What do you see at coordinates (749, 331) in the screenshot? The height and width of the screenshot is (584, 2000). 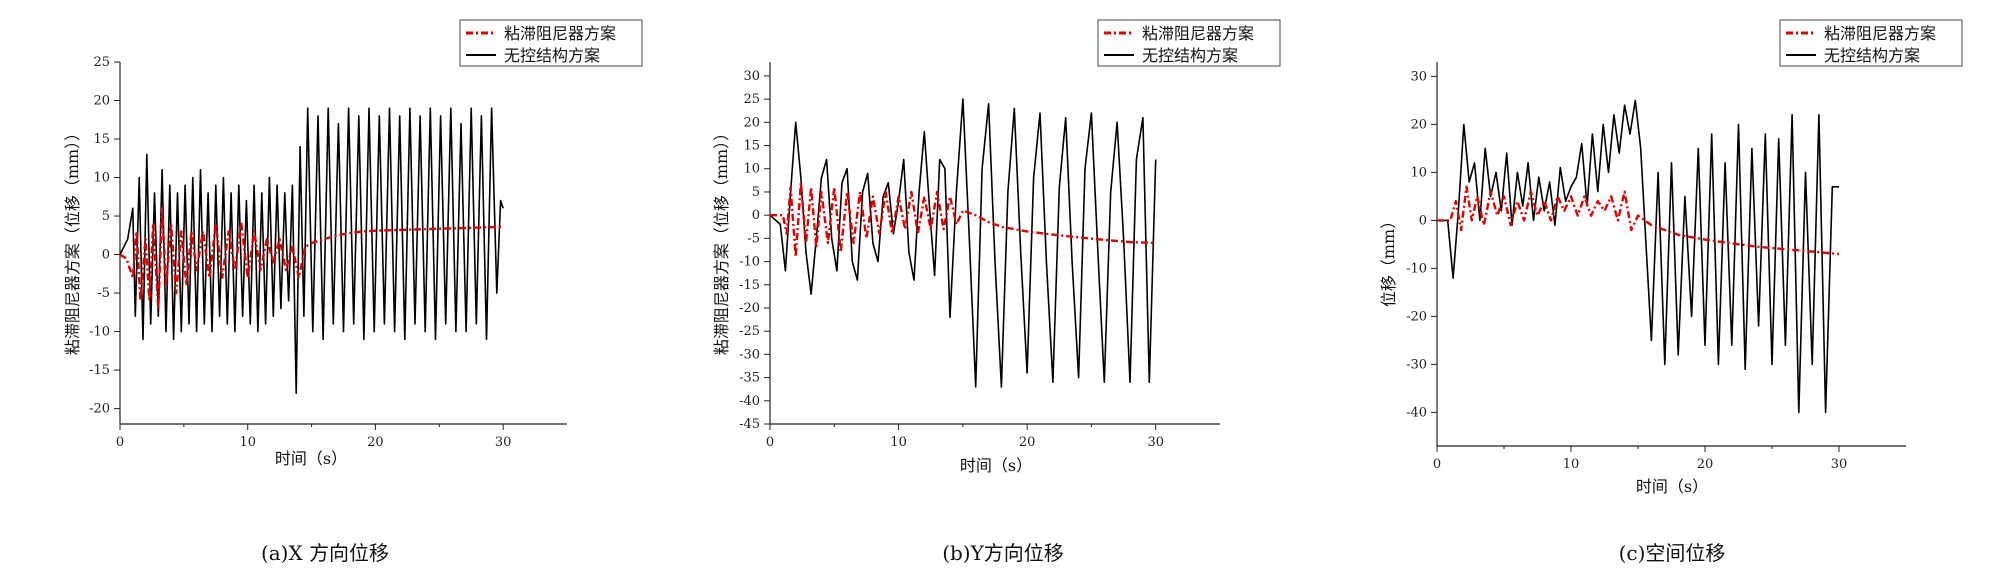 I see `y-tick-label: -25` at bounding box center [749, 331].